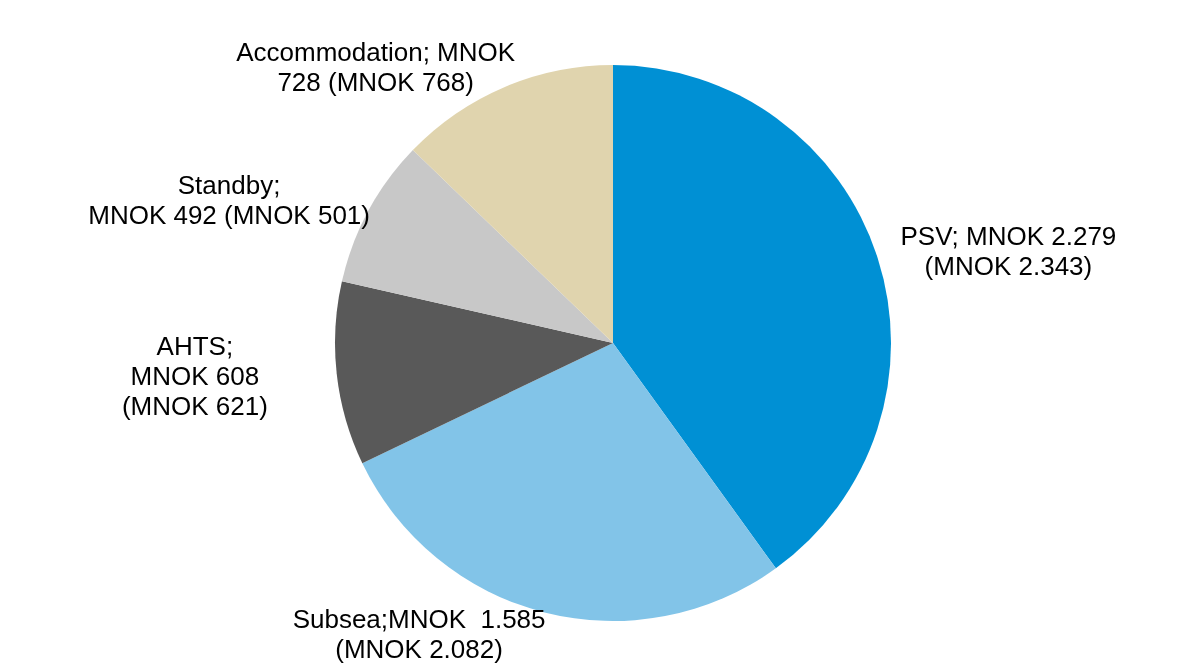 The width and height of the screenshot is (1177, 669). Describe the element at coordinates (1008, 250) in the screenshot. I see `slice-label: PSV; MNOK 2.279 (MNOK 2.343)` at that location.